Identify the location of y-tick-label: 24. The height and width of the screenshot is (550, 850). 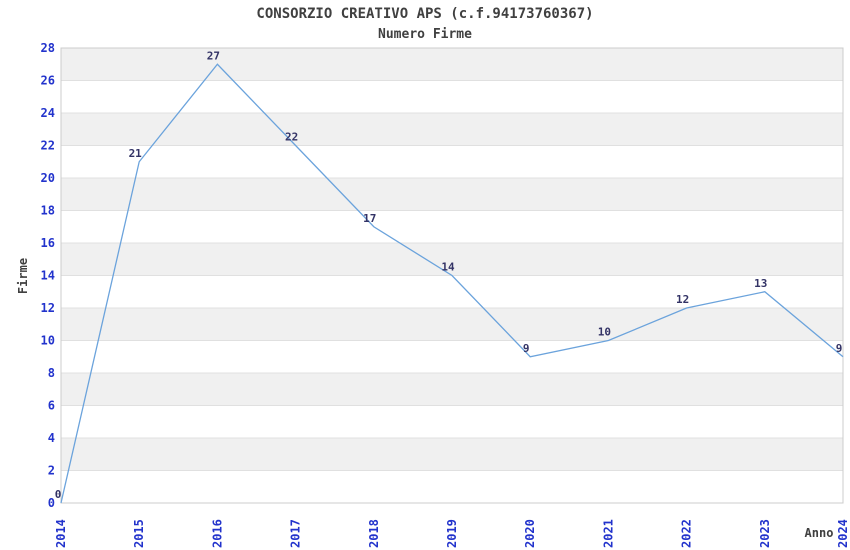
(48, 113).